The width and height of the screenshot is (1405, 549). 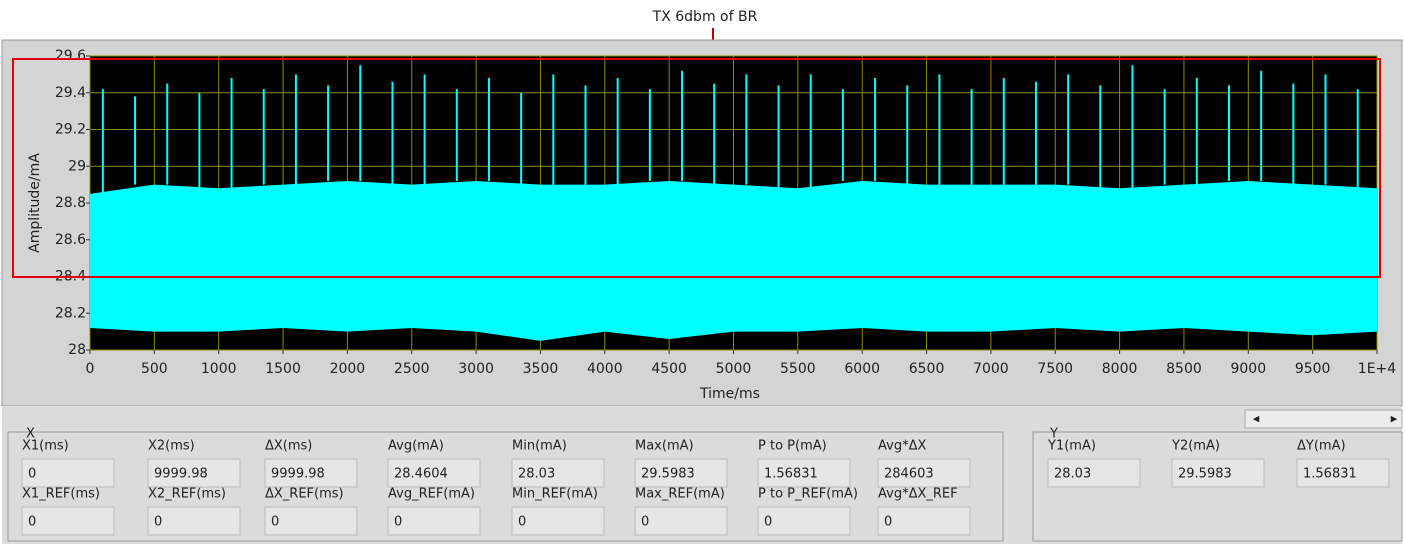 I want to click on field-label: Y1(mA), so click(x=1071, y=446).